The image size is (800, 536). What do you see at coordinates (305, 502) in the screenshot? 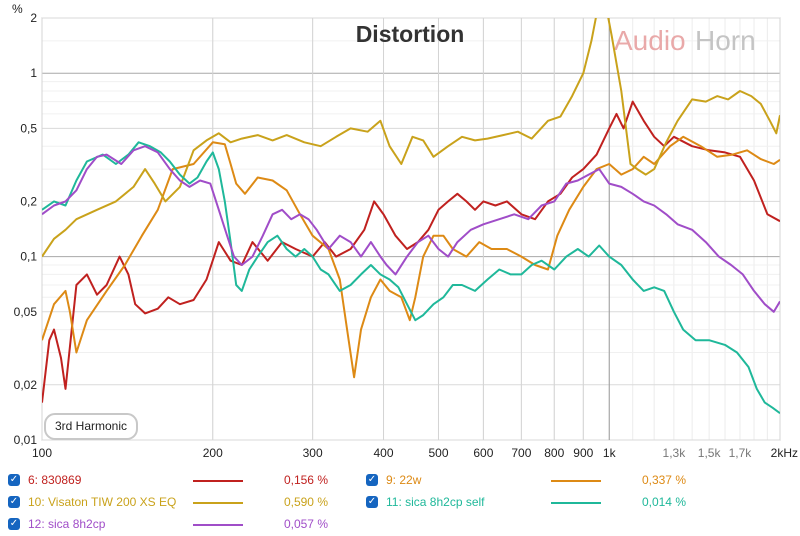
I see `legend-value: 0,590 %` at bounding box center [305, 502].